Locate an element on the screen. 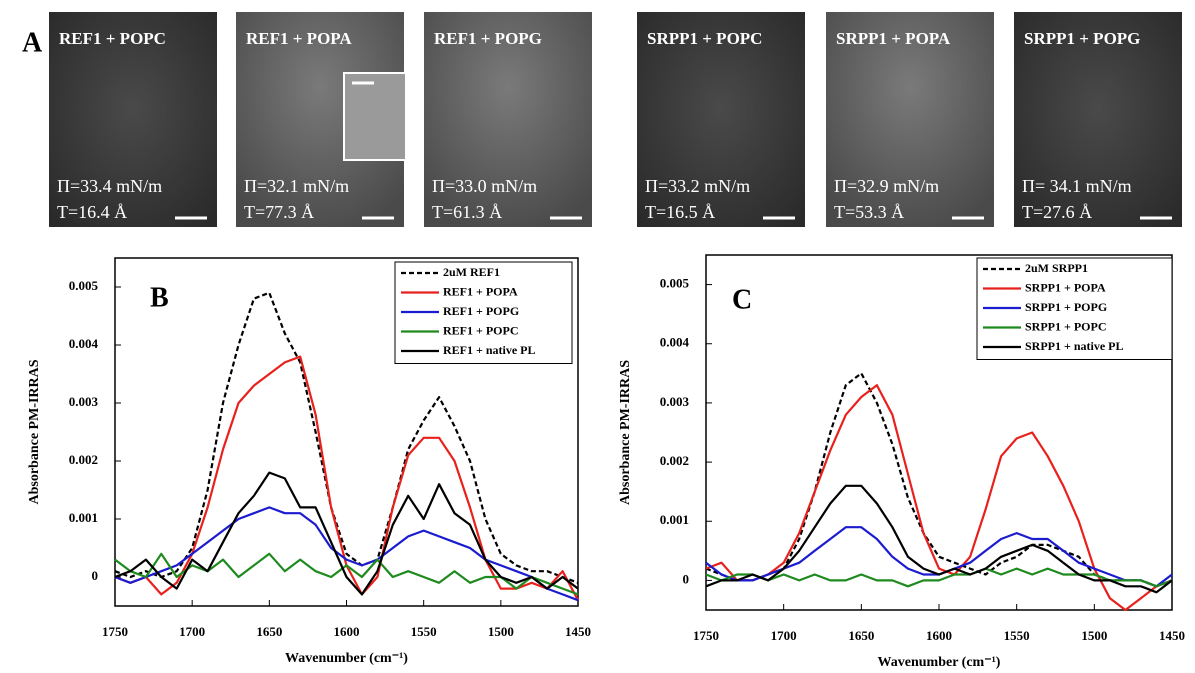  image-title: REF1 + POPA is located at coordinates (299, 38).